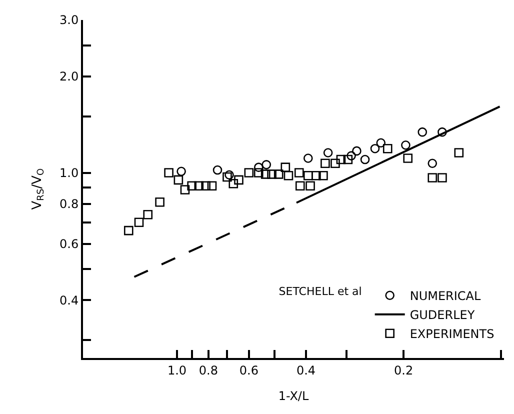  I want to click on y-tick-label: 1.0, so click(69, 173).